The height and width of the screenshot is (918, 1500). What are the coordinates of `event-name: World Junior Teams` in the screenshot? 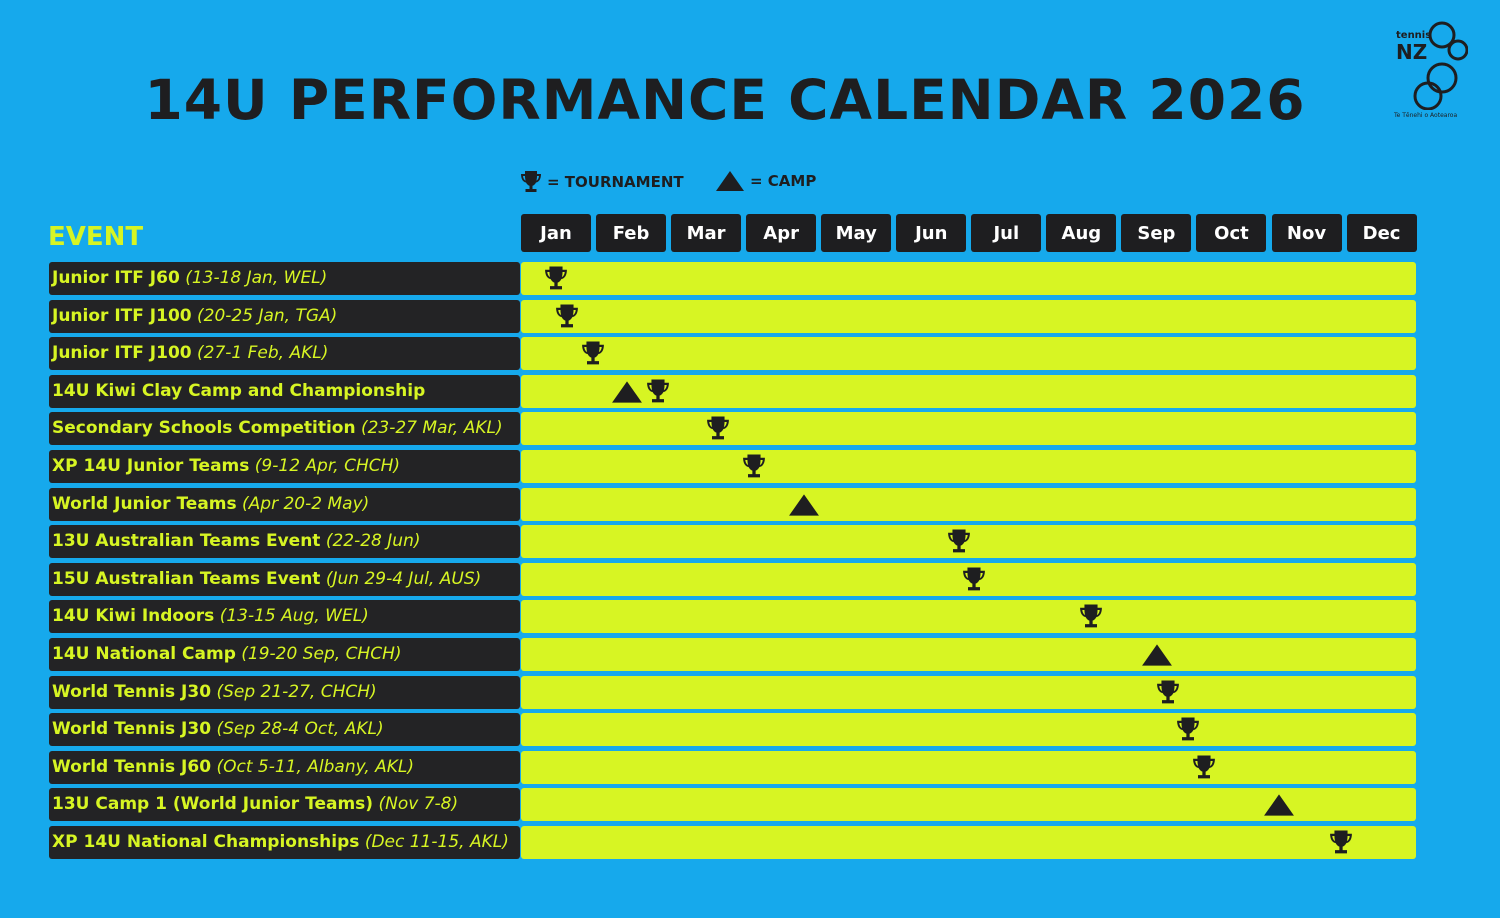 It's located at (144, 503).